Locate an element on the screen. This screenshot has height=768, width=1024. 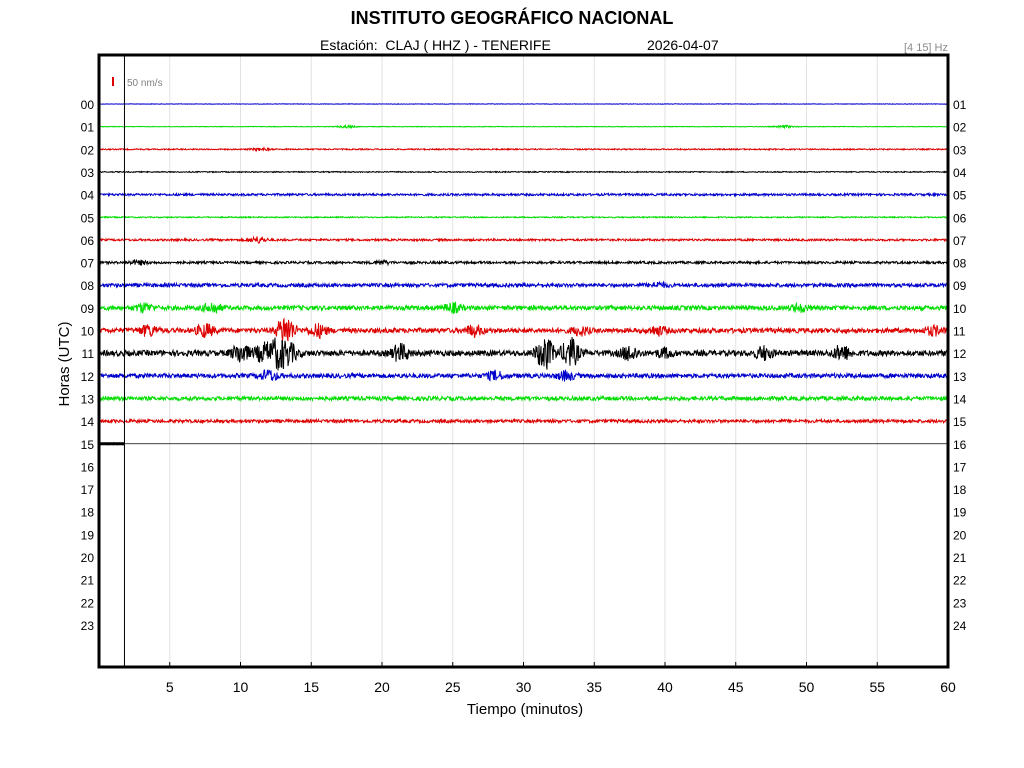
x-tick-label: 20 is located at coordinates (382, 687).